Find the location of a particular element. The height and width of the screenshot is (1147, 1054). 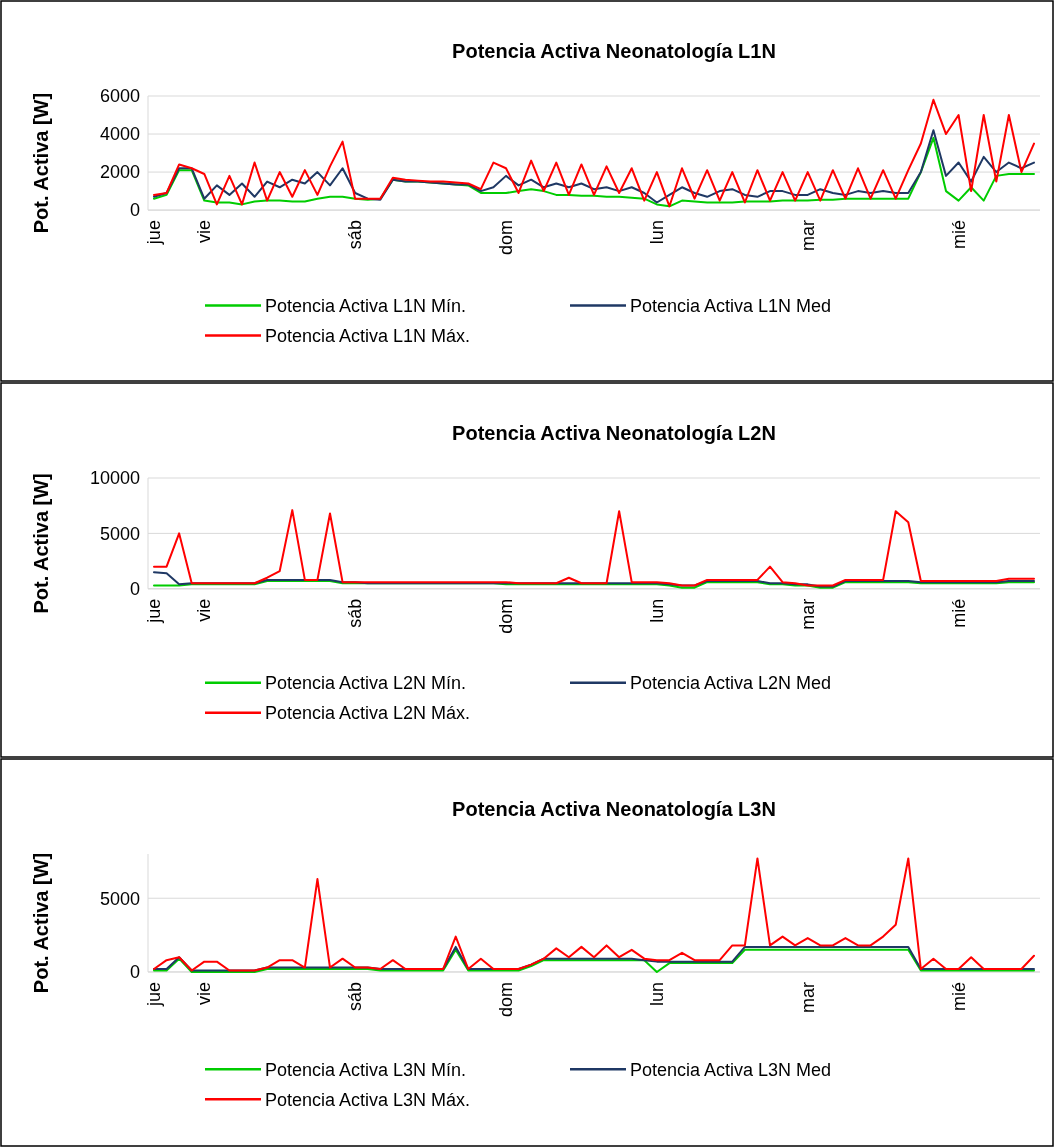

chart-title: Potencia Activa Neonatología L1N is located at coordinates (614, 51).